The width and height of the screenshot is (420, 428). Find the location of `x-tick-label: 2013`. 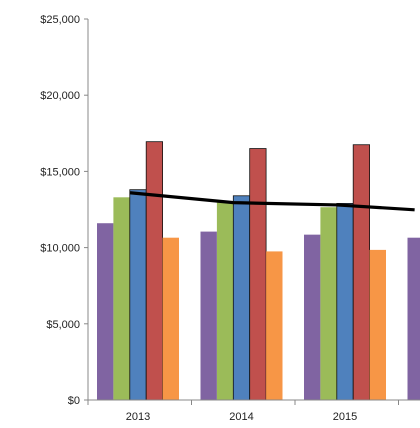

x-tick-label: 2013 is located at coordinates (138, 417).